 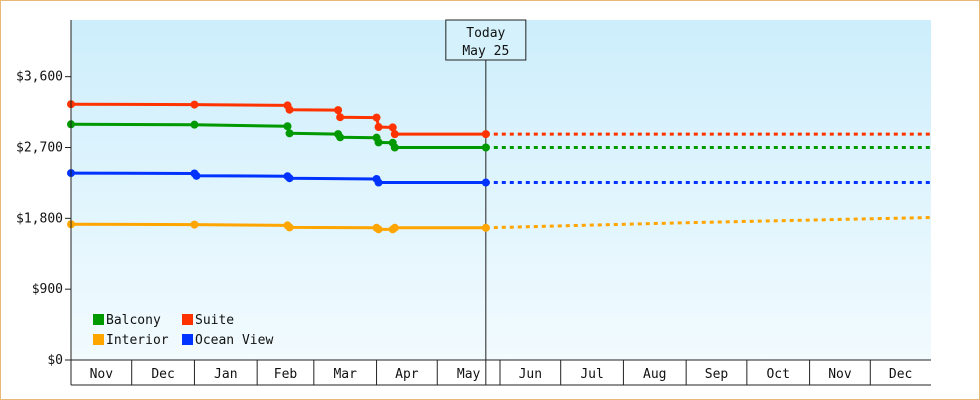 I want to click on y-tick-label-3: $2,700, so click(x=39, y=148).